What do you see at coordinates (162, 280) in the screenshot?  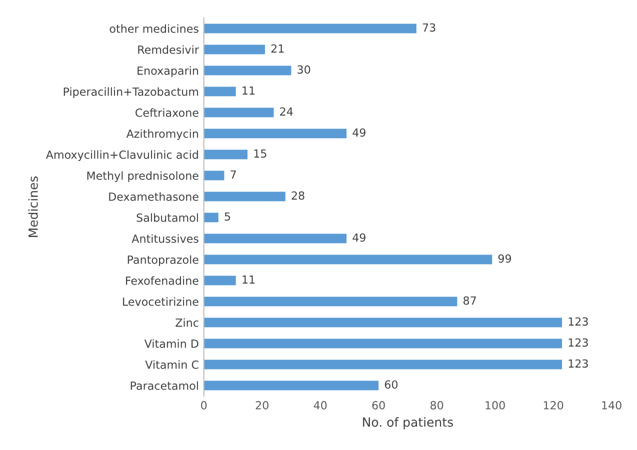 I see `y-tick-label: Fexofenadine` at bounding box center [162, 280].